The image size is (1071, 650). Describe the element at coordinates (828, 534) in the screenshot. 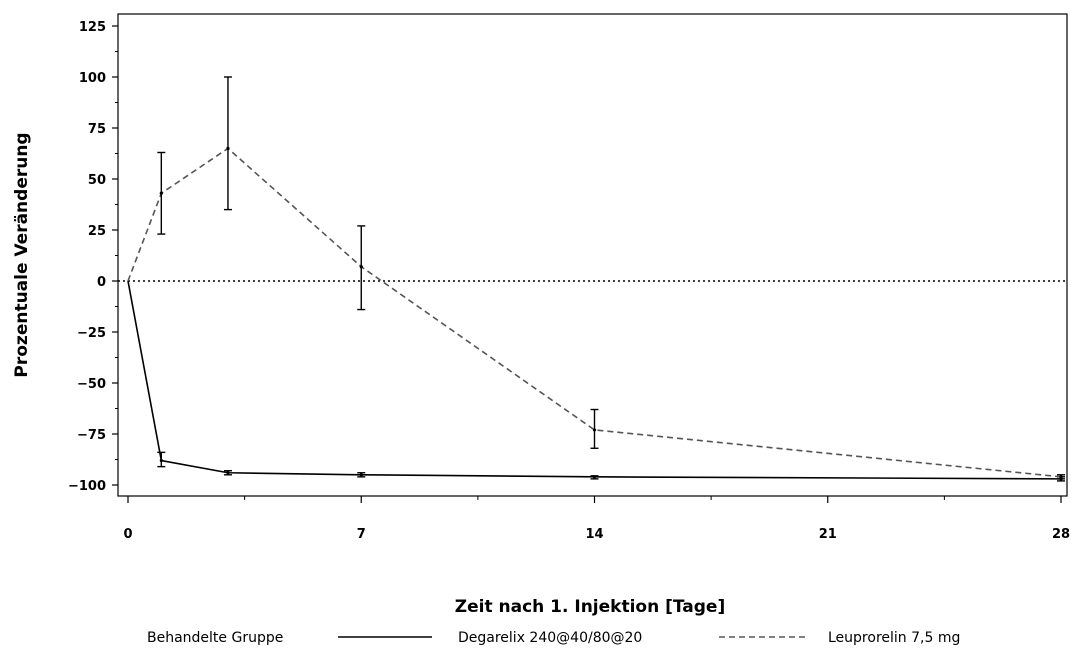

I see `x-tick-label: 21` at that location.